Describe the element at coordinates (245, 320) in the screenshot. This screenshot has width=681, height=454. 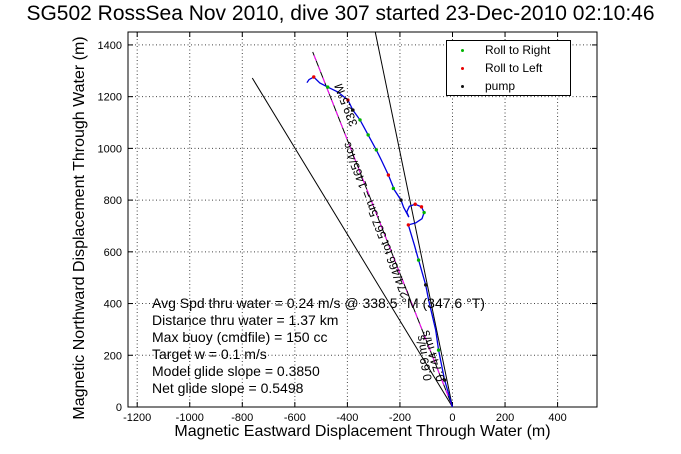
I see `stats-line: Distance thru water = 1.37 km` at that location.